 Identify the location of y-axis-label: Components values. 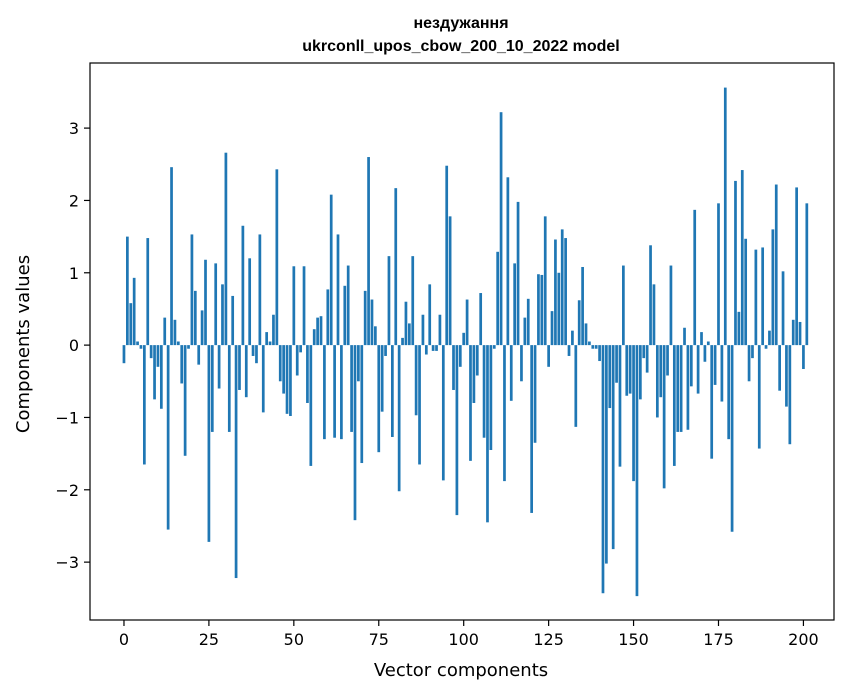
(23, 344).